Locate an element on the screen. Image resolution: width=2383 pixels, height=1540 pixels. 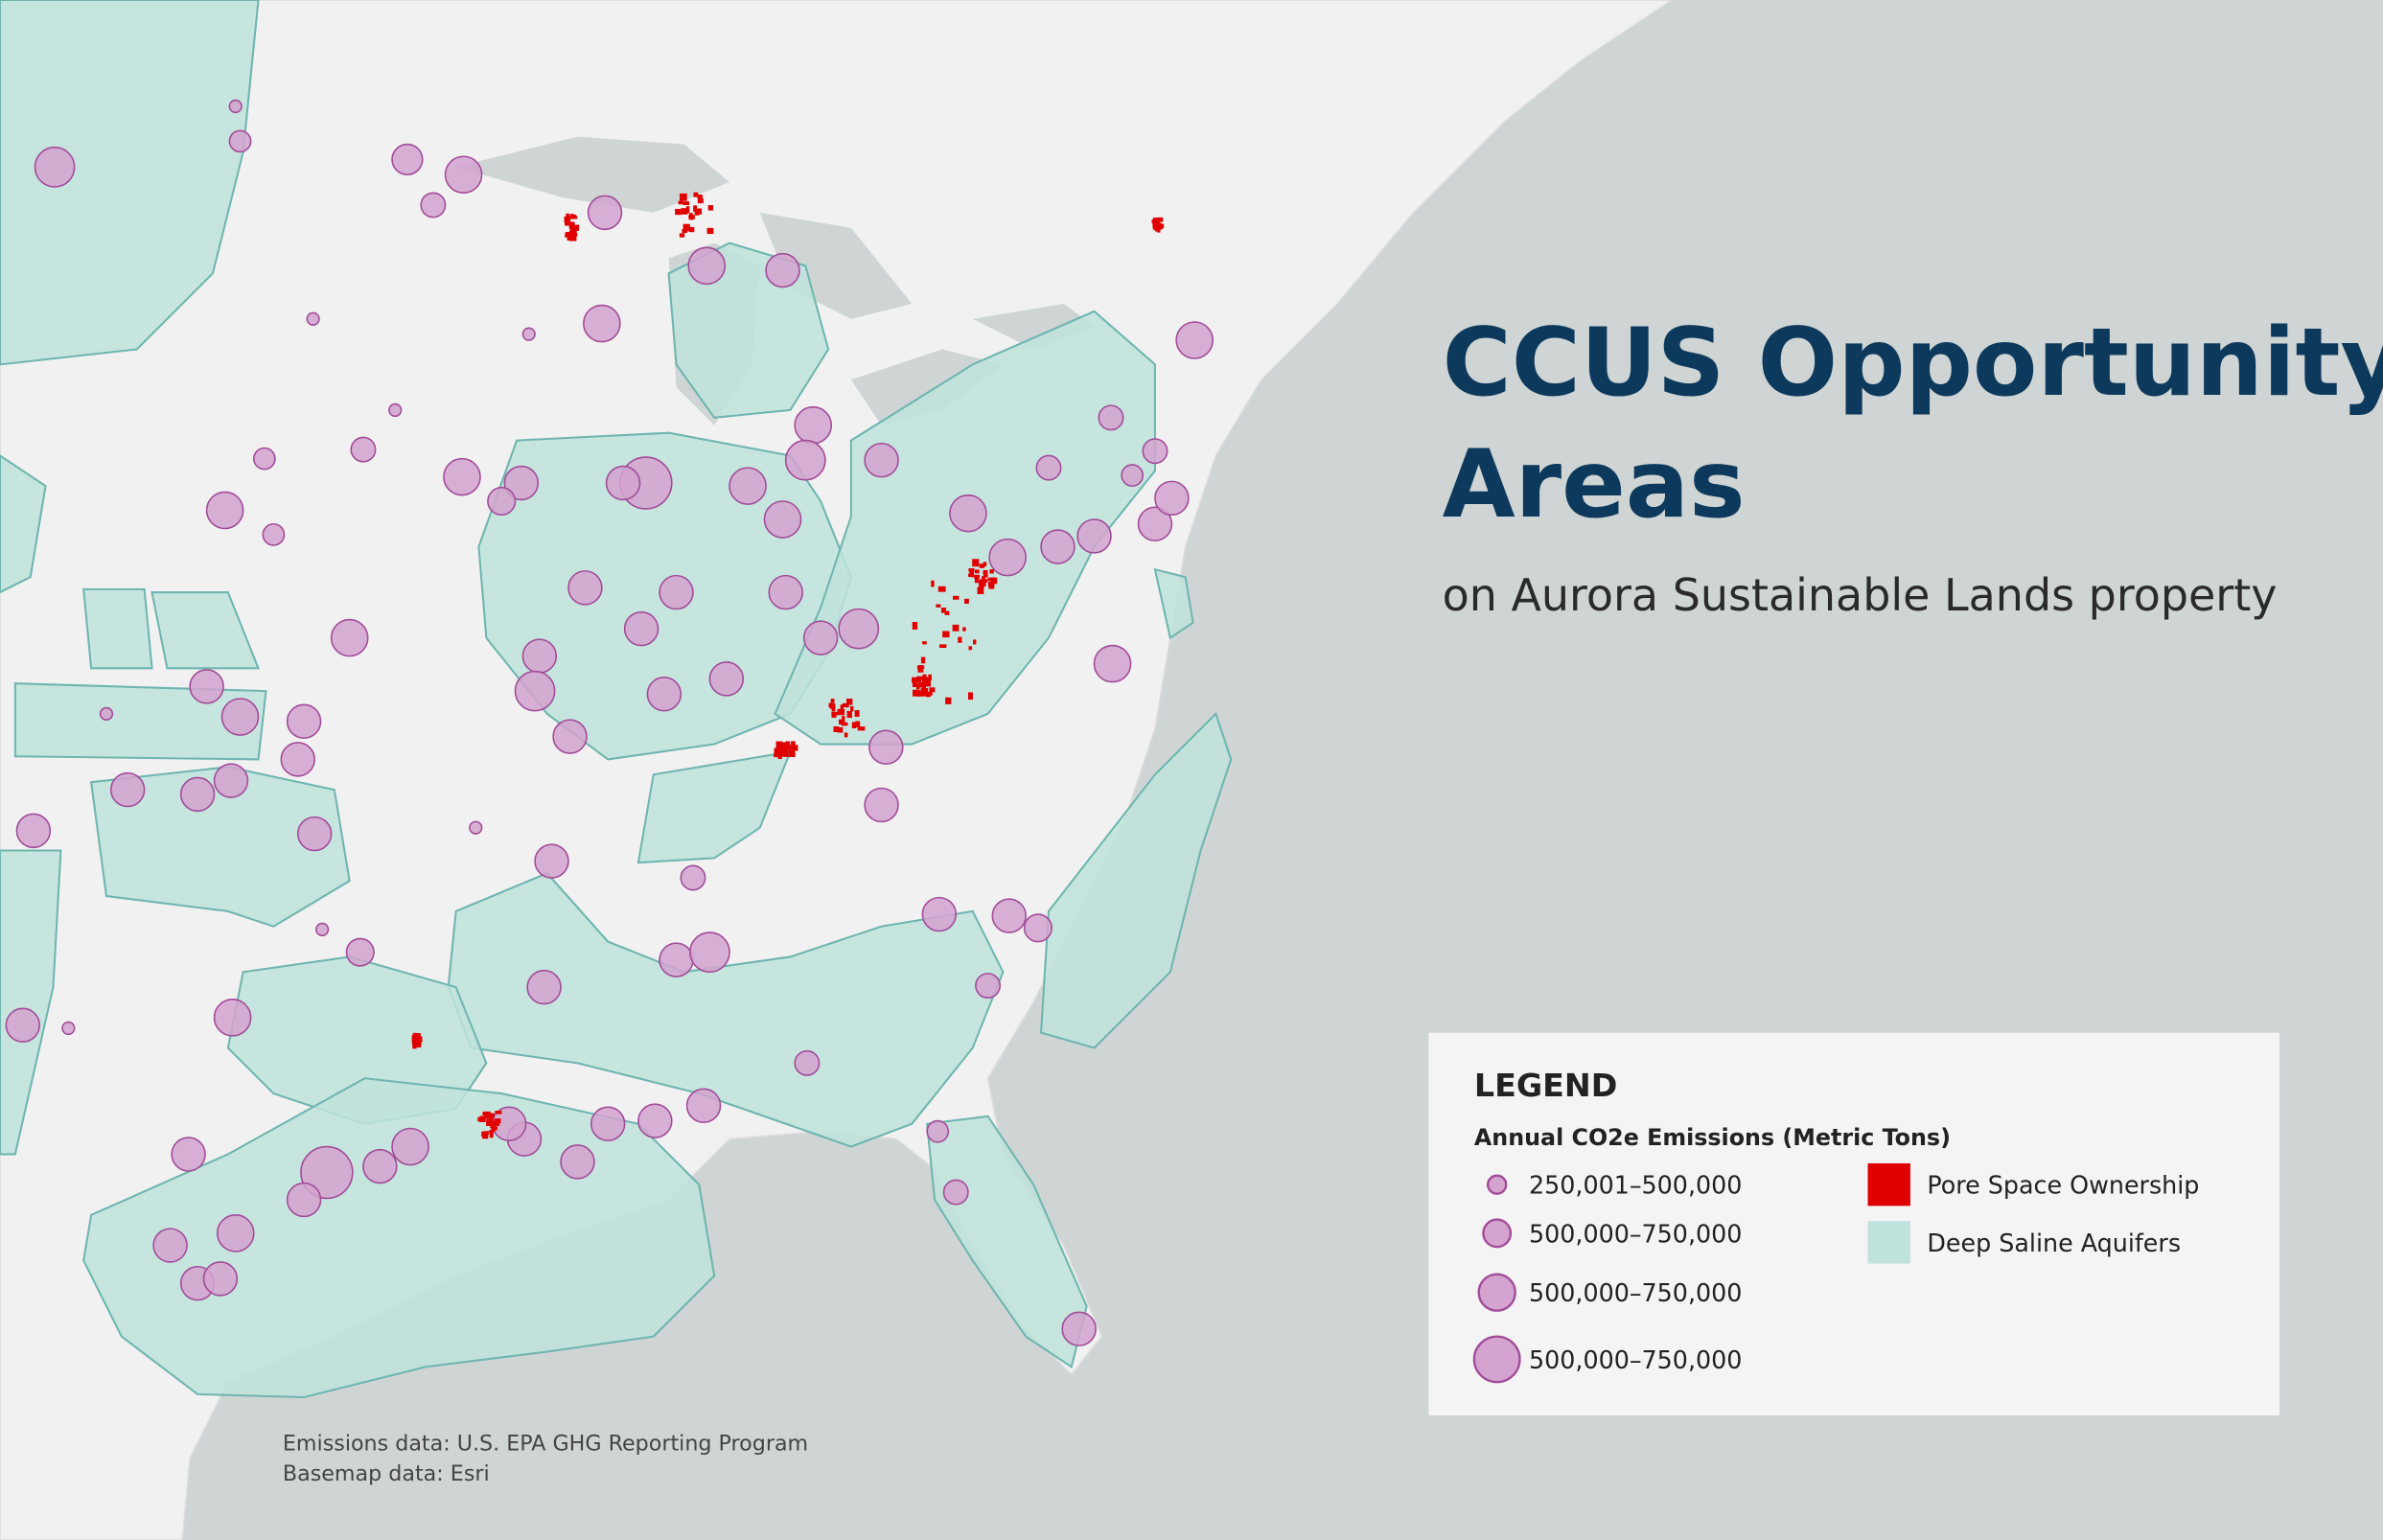
title: CCUS Opportunity is located at coordinates (1913, 363).